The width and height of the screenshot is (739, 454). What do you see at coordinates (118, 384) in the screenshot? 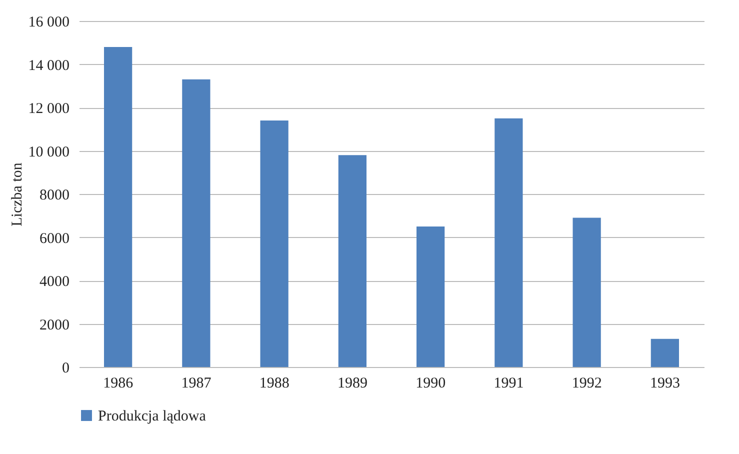
I see `x-tick-label: 1986` at bounding box center [118, 384].